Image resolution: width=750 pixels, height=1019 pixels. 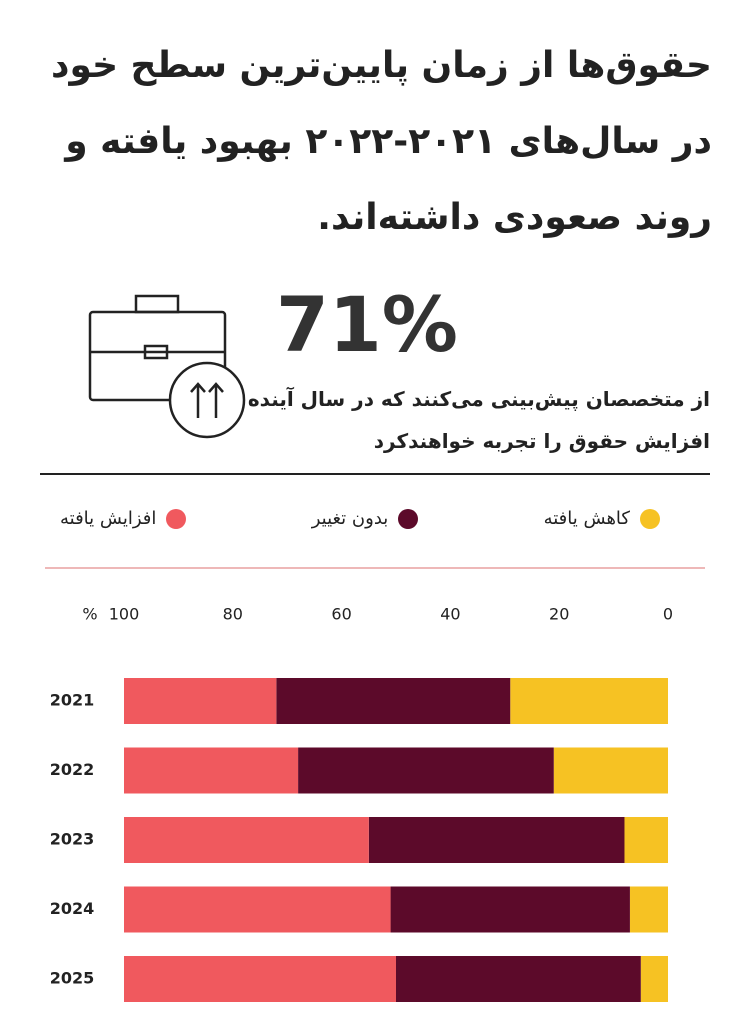 What do you see at coordinates (167, 366) in the screenshot?
I see `briefcase-icon` at bounding box center [167, 366].